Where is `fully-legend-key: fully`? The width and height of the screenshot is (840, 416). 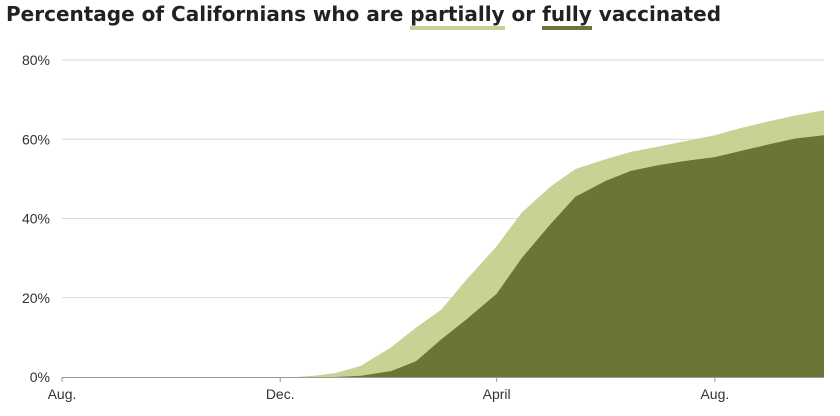 fully-legend-key: fully is located at coordinates (567, 16).